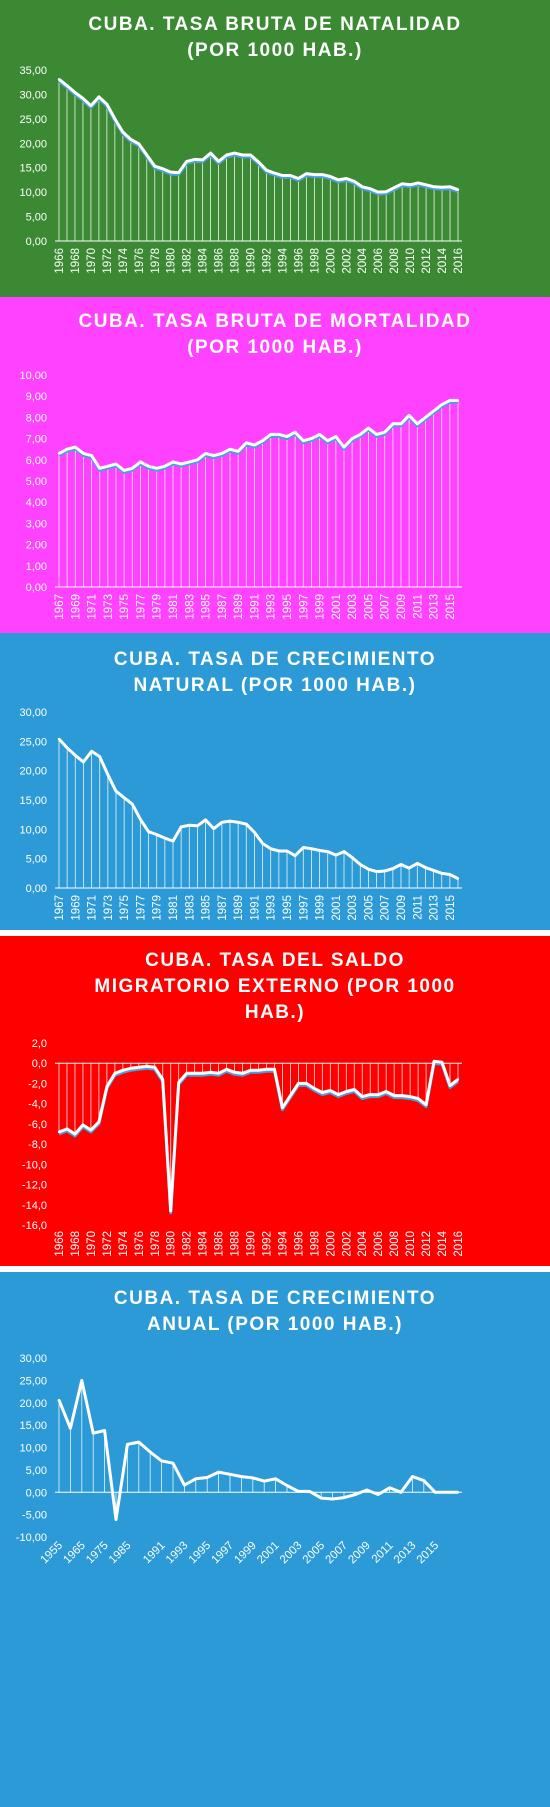 The height and width of the screenshot is (1807, 550). Describe the element at coordinates (252, 1244) in the screenshot. I see `x-tick-label: 1990` at that location.